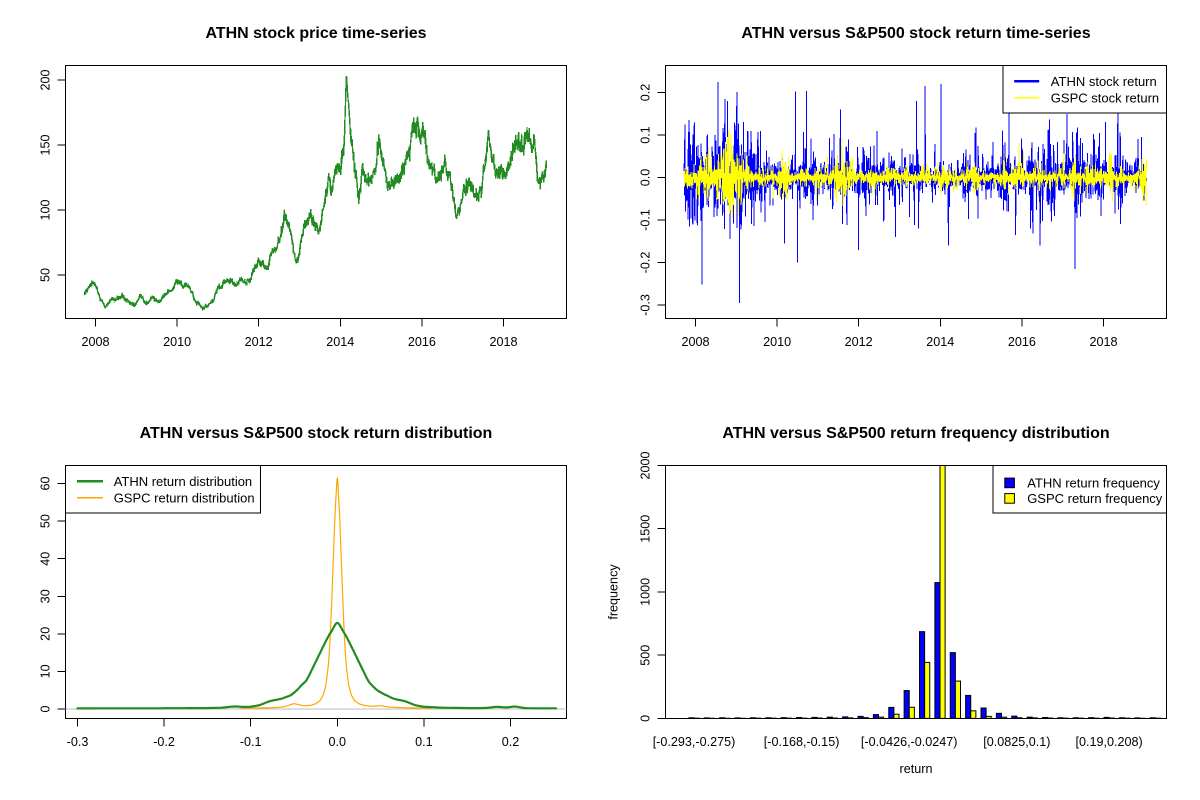  Describe the element at coordinates (1016, 742) in the screenshot. I see `svg-text: [0.0825,0.1)` at that location.